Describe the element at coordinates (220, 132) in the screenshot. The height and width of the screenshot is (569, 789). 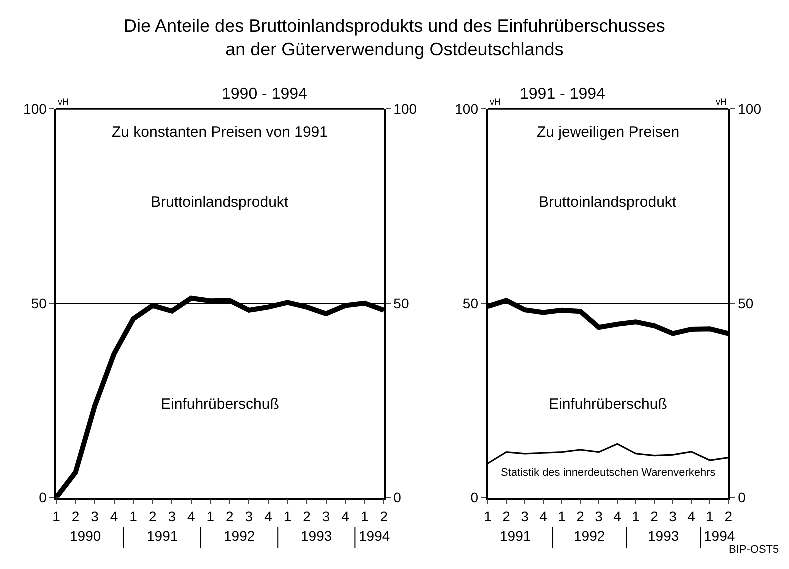
I see `annotation: Zu konstanten Preisen von 1991` at that location.